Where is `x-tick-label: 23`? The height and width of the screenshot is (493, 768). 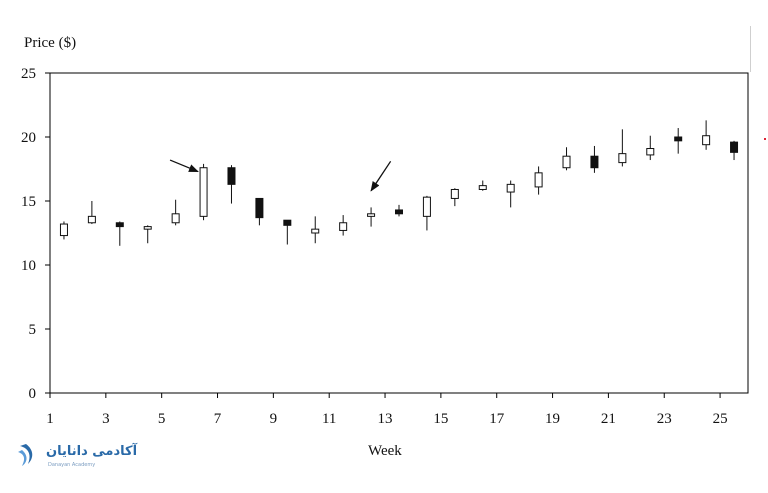
x-tick-label: 23 is located at coordinates (664, 419).